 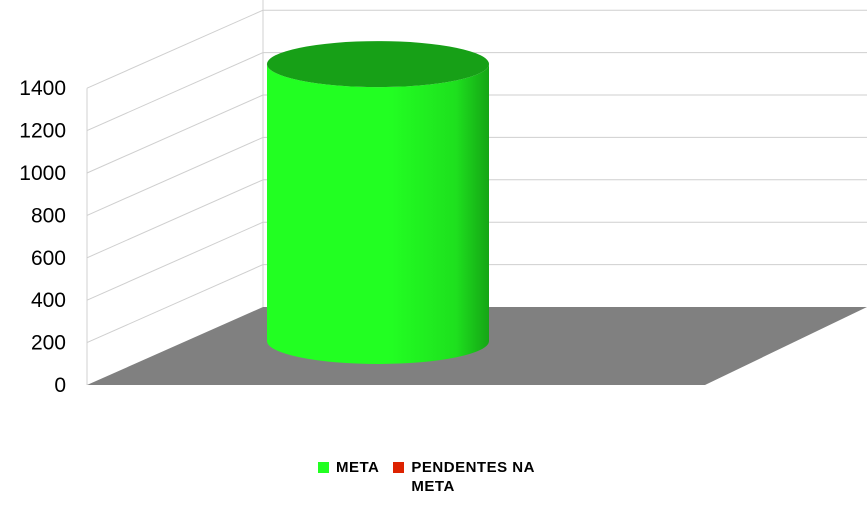 I want to click on y-tick-label: 0, so click(x=60, y=385).